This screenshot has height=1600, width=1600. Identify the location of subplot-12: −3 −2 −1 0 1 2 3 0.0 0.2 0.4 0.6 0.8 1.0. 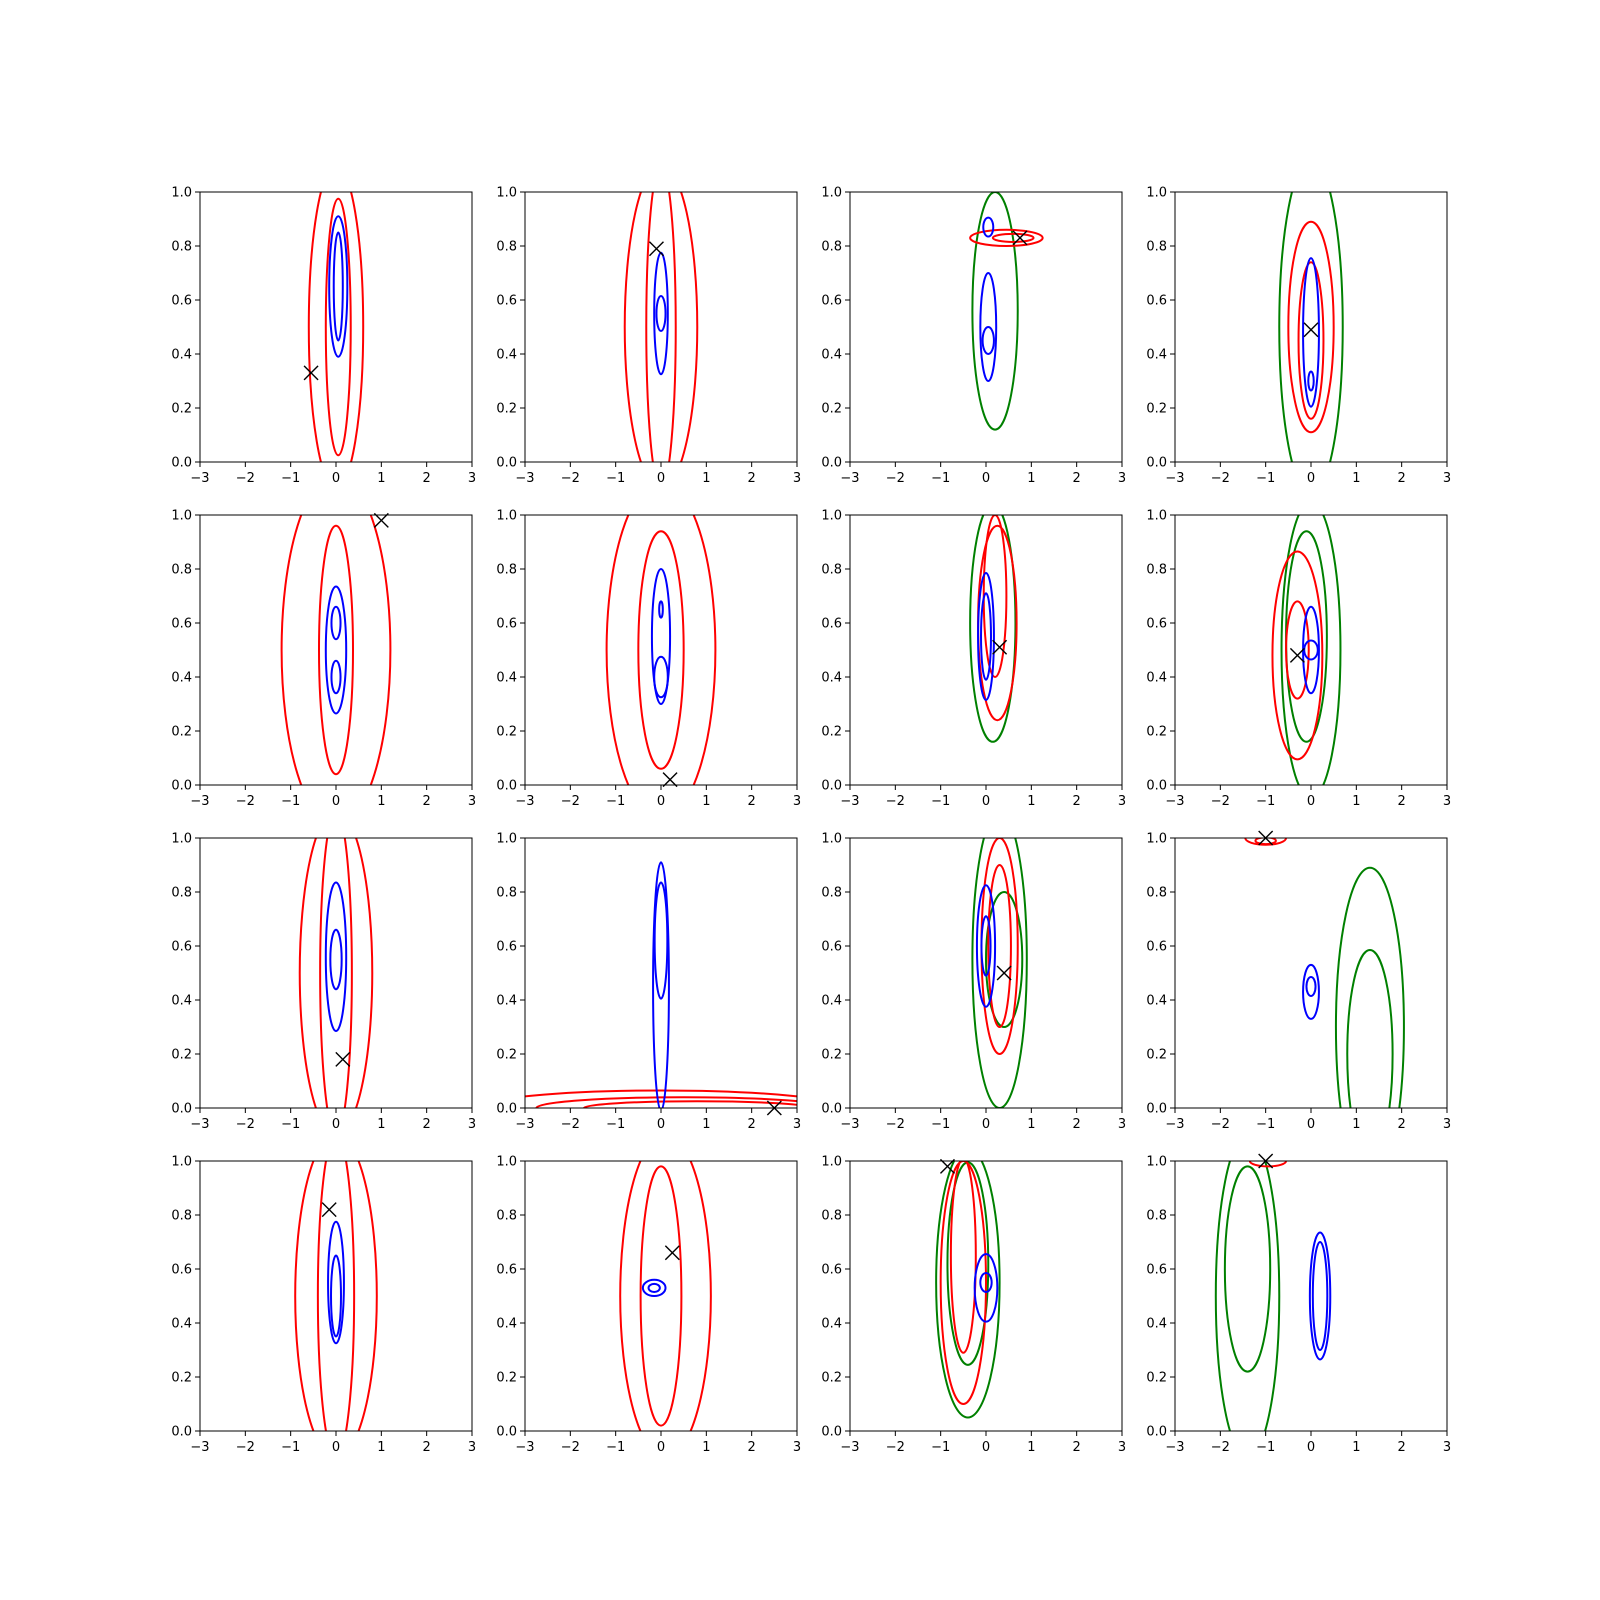
(1298, 981).